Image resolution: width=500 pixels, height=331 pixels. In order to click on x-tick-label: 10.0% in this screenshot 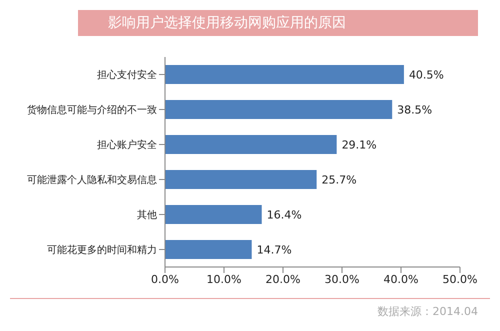, I will do `click(224, 279)`.